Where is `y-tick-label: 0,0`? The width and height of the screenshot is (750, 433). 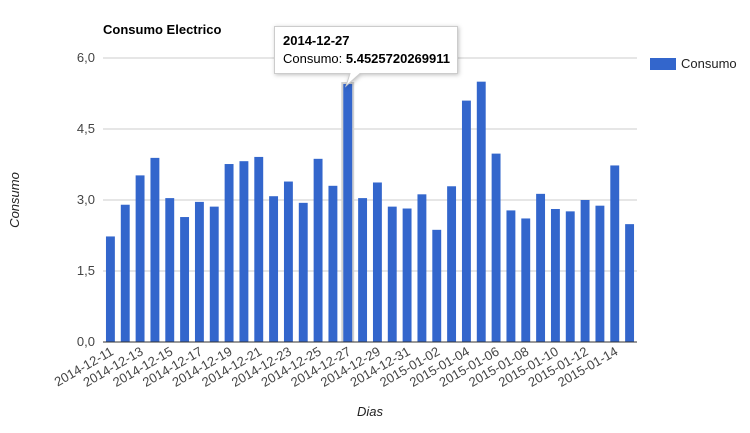 y-tick-label: 0,0 is located at coordinates (86, 341).